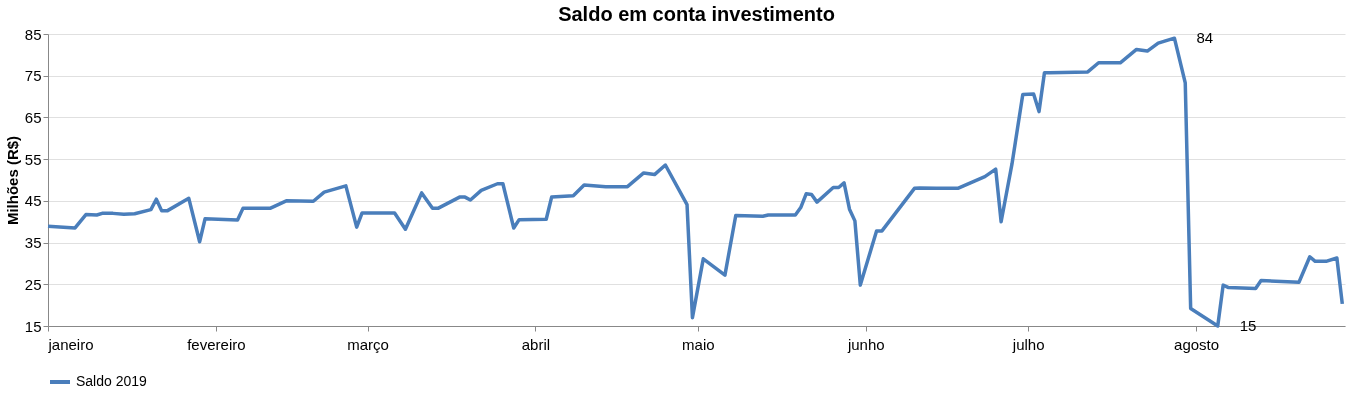 This screenshot has width=1359, height=403. I want to click on x-tick-label: fevereiro, so click(216, 344).